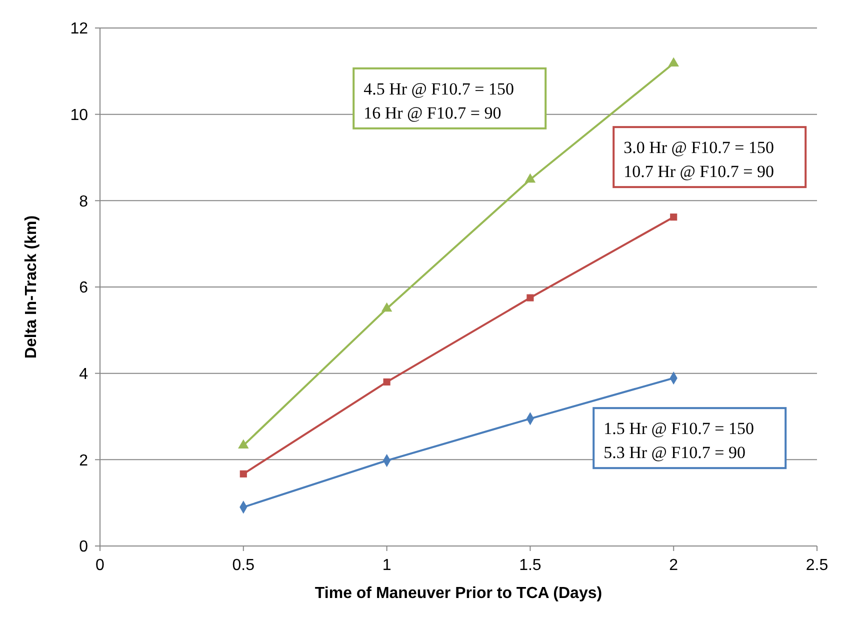  I want to click on y-tick-label: 6, so click(83, 288).